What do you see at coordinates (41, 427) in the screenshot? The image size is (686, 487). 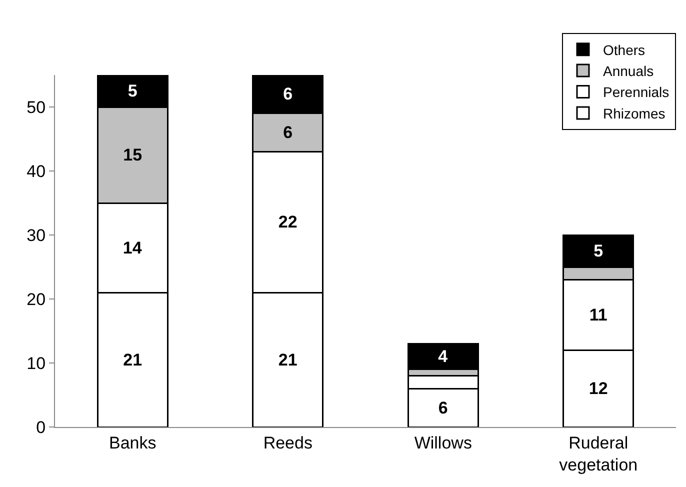 I see `y-tick-label: 0` at bounding box center [41, 427].